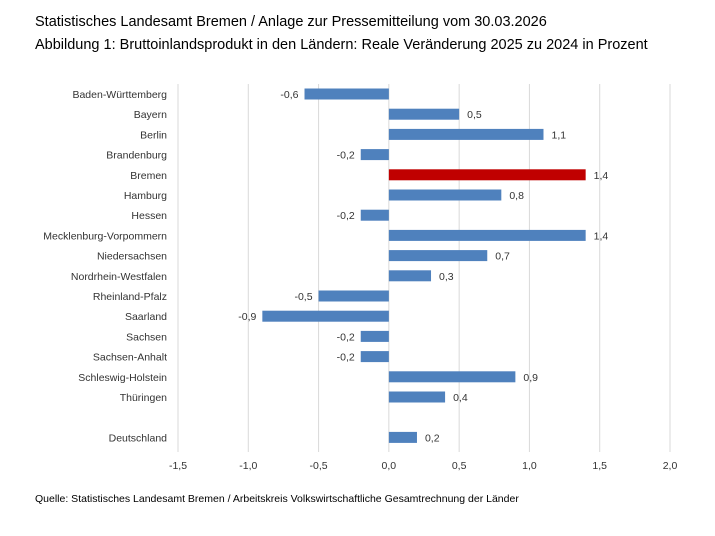 The height and width of the screenshot is (536, 715). Describe the element at coordinates (516, 196) in the screenshot. I see `data-label: 0,8` at that location.